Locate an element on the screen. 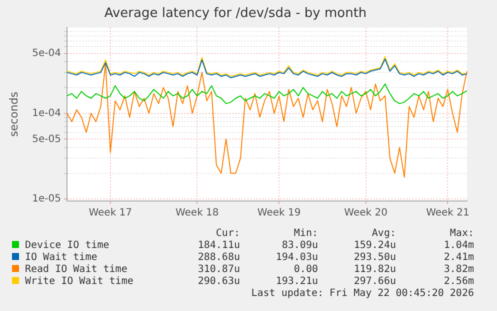 This screenshot has height=311, width=497. legend-label: Write IO Wait time is located at coordinates (79, 281).